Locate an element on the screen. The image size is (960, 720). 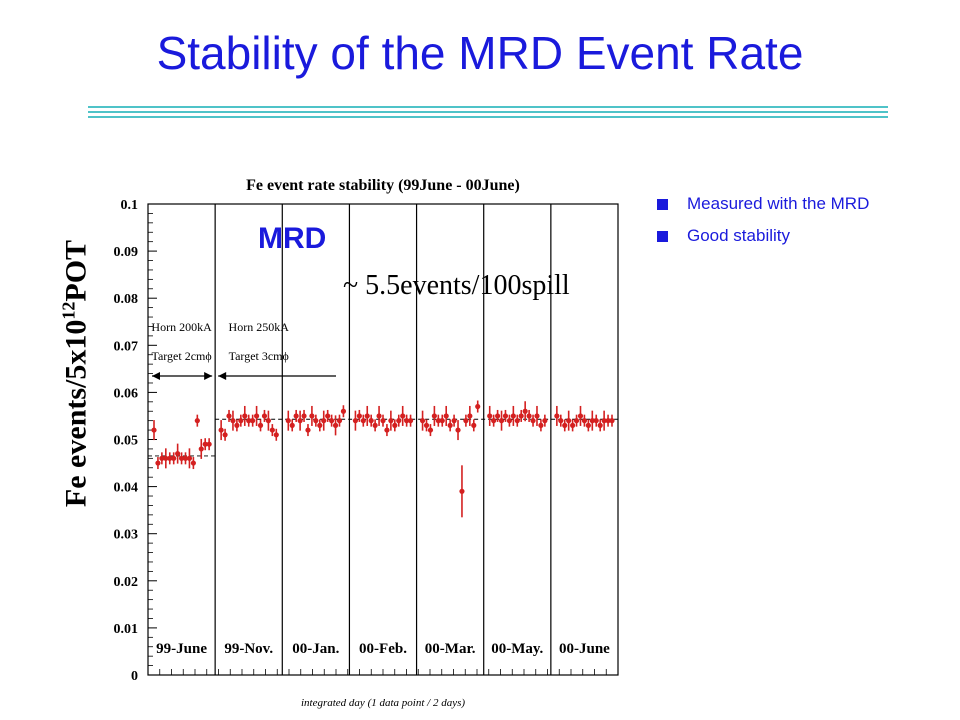
title-rule-top is located at coordinates (488, 107).